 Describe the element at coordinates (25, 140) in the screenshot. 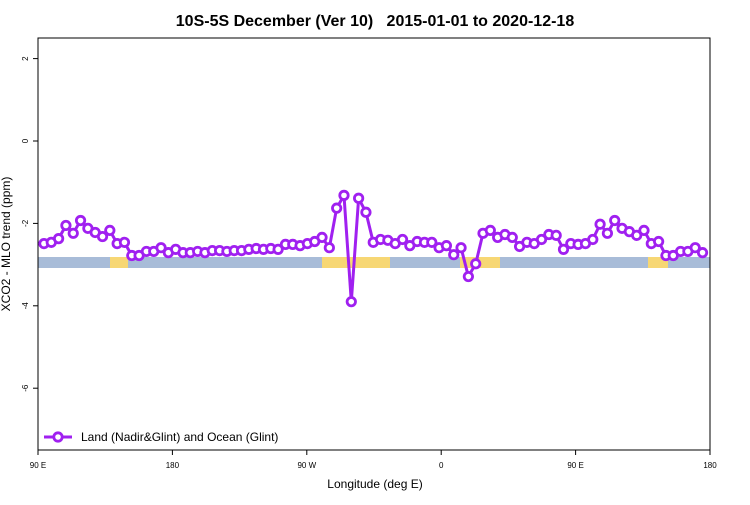

I see `y-tick-label: 0` at that location.